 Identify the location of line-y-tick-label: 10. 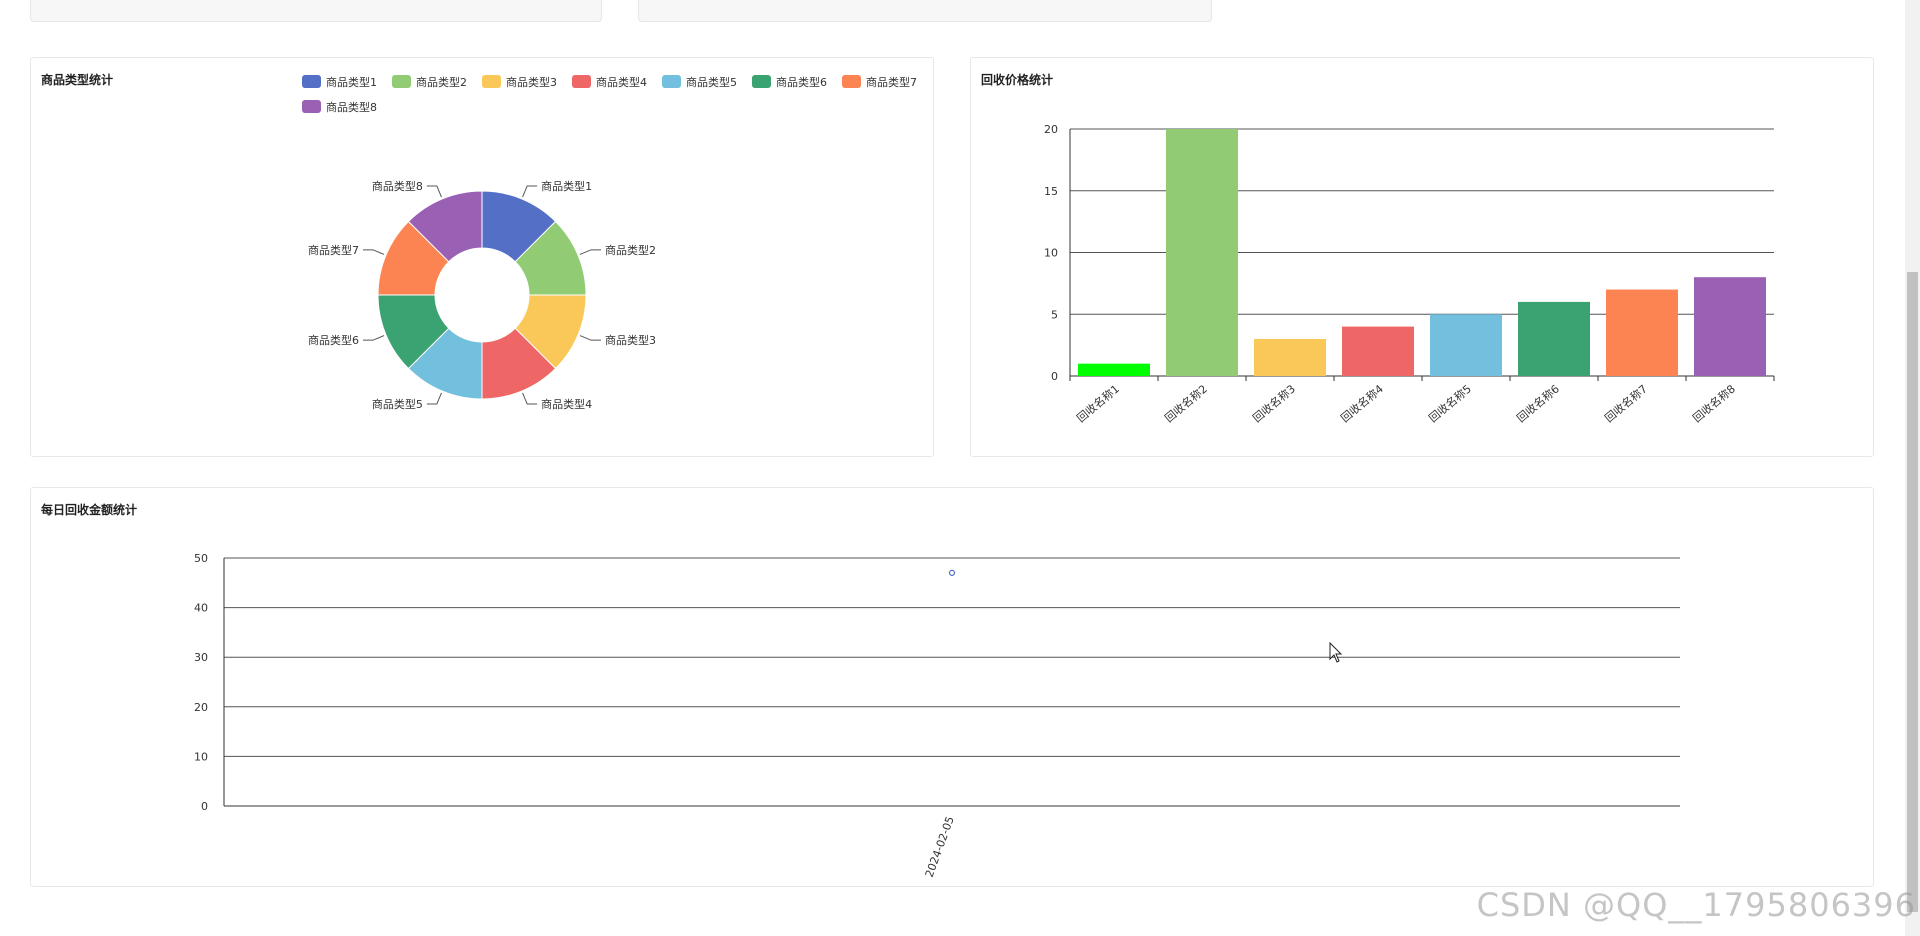
(201, 756).